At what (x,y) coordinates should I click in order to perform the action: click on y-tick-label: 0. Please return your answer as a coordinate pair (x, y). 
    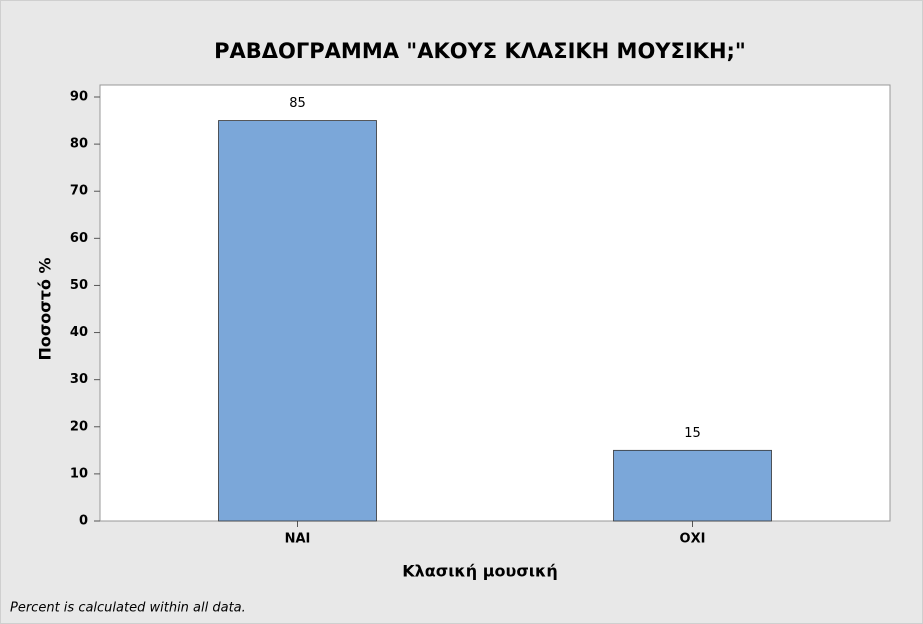
    Looking at the image, I should click on (83, 521).